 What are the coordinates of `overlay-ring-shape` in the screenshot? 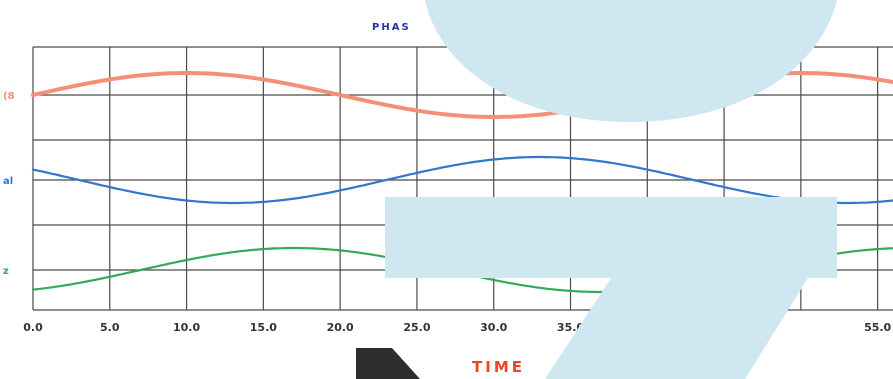 It's located at (631, 61).